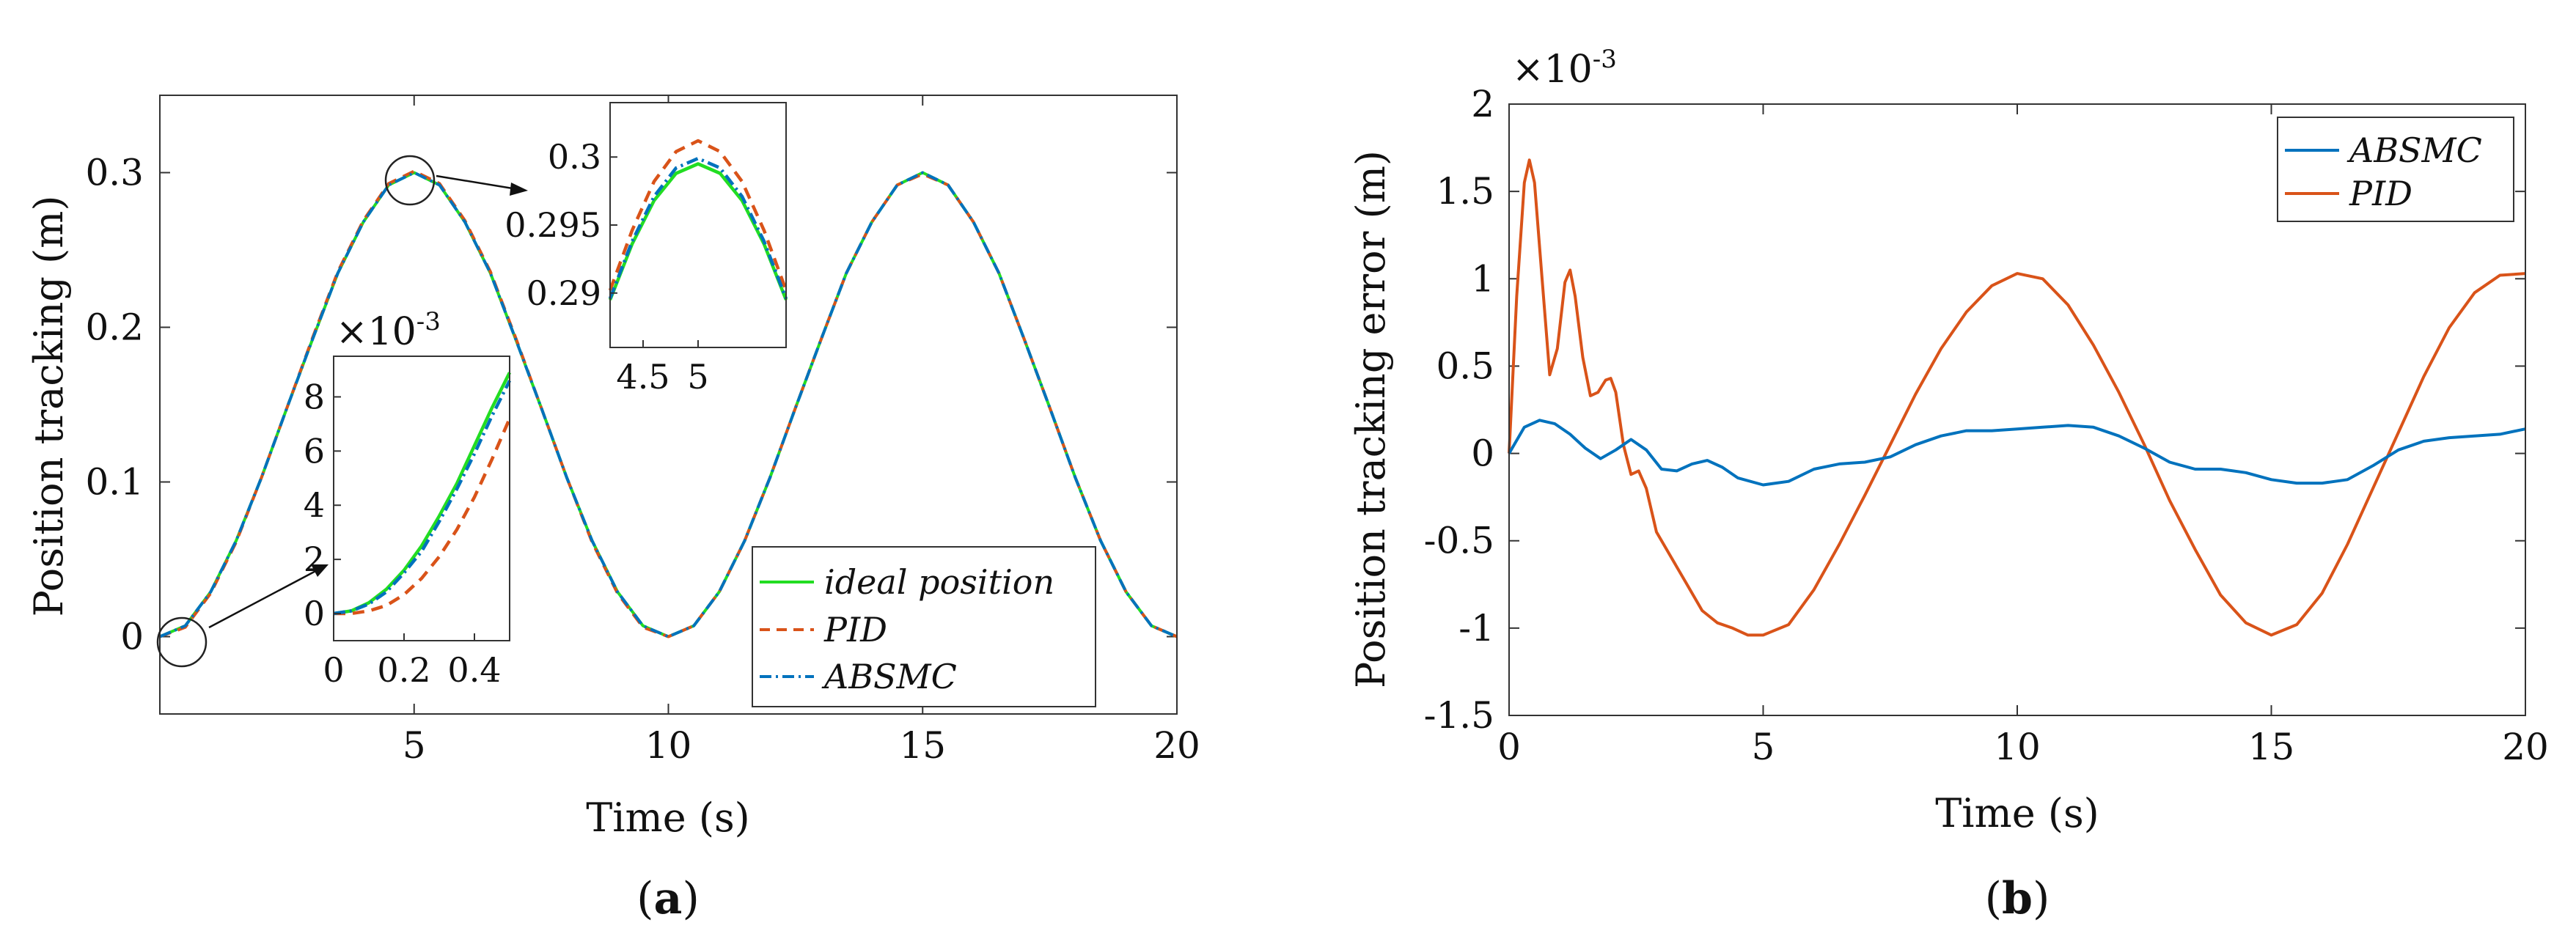 Image resolution: width=2576 pixels, height=950 pixels. I want to click on inset-start-ytick-label: 4, so click(314, 505).